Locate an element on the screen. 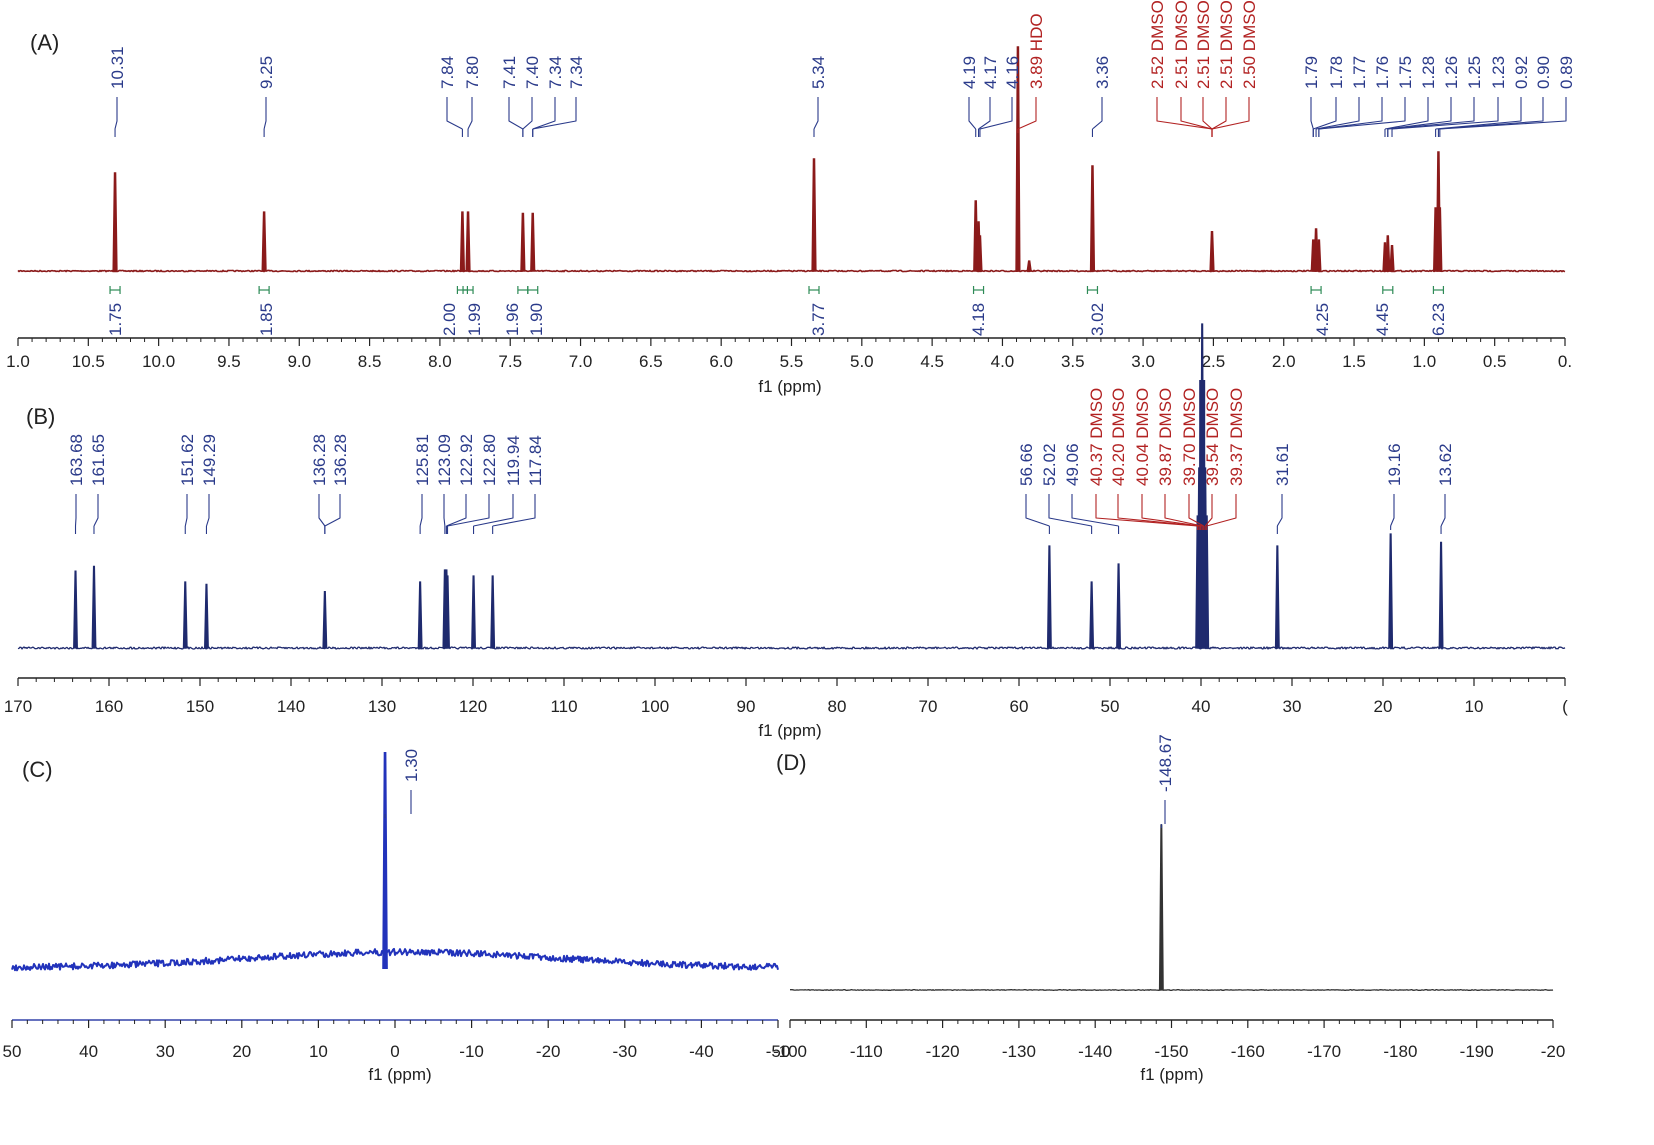 Image resolution: width=1654 pixels, height=1145 pixels. x-tick-label: 5.0 is located at coordinates (862, 361).